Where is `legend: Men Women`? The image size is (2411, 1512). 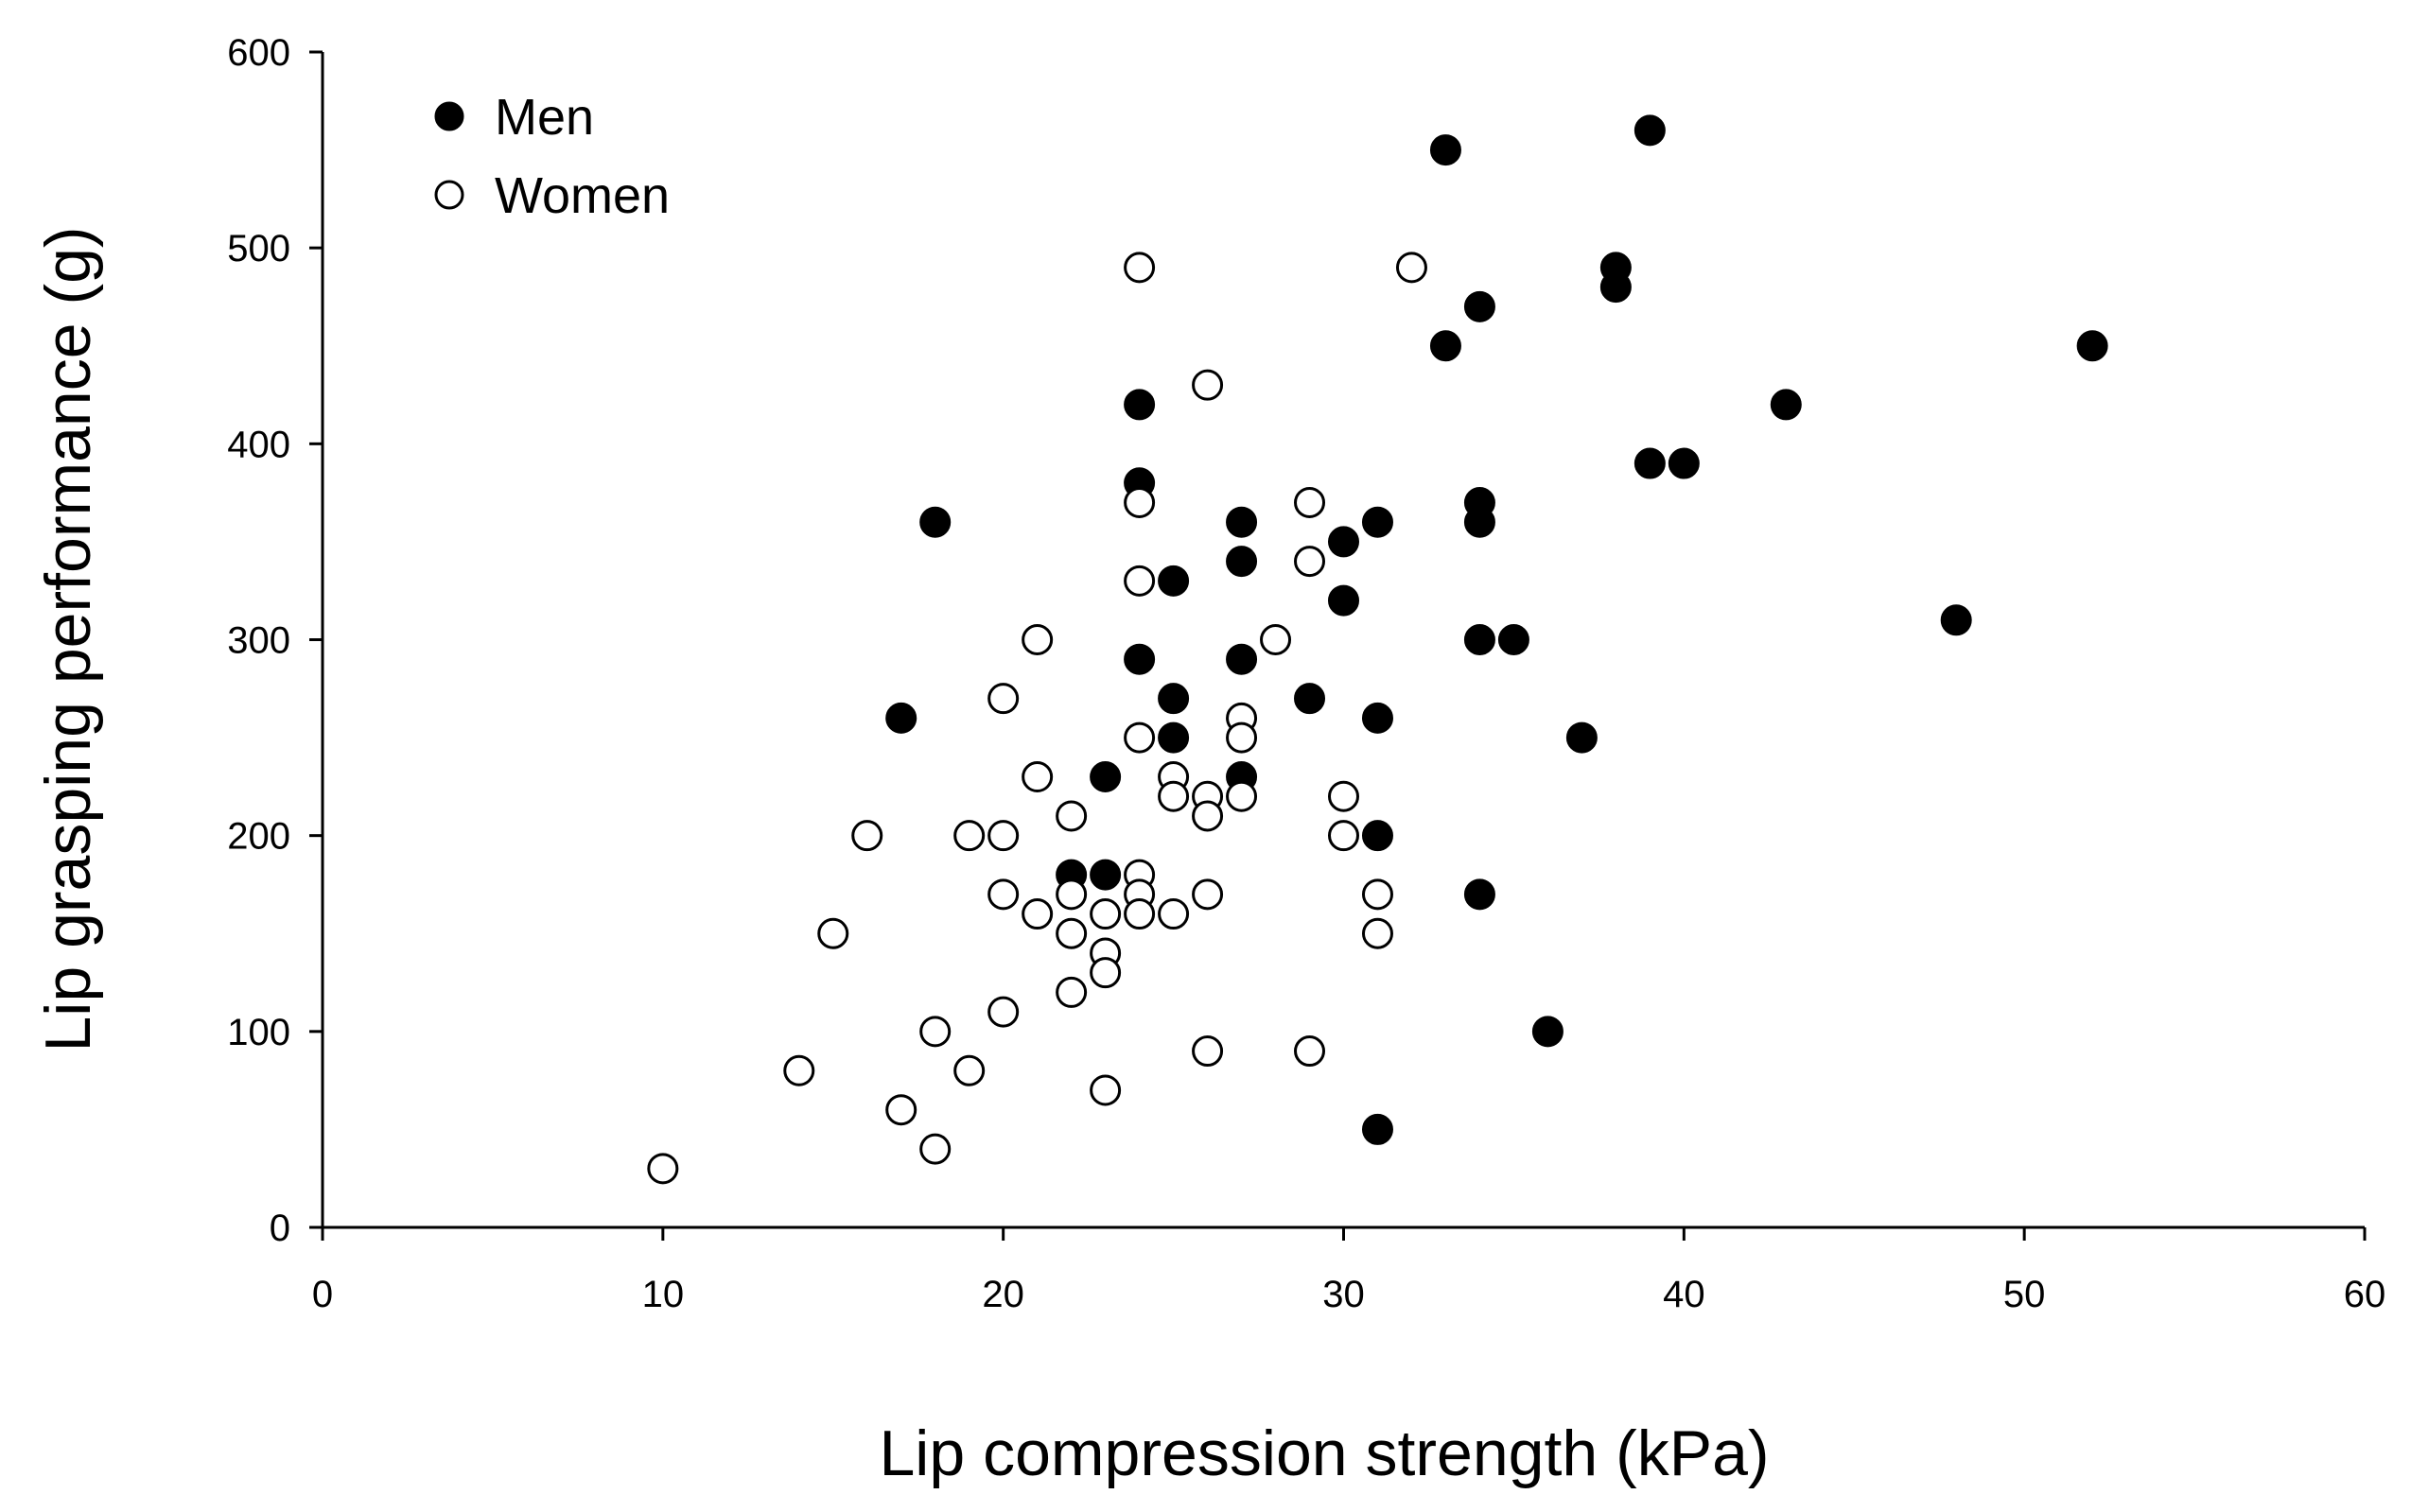 legend: Men Women is located at coordinates (552, 157).